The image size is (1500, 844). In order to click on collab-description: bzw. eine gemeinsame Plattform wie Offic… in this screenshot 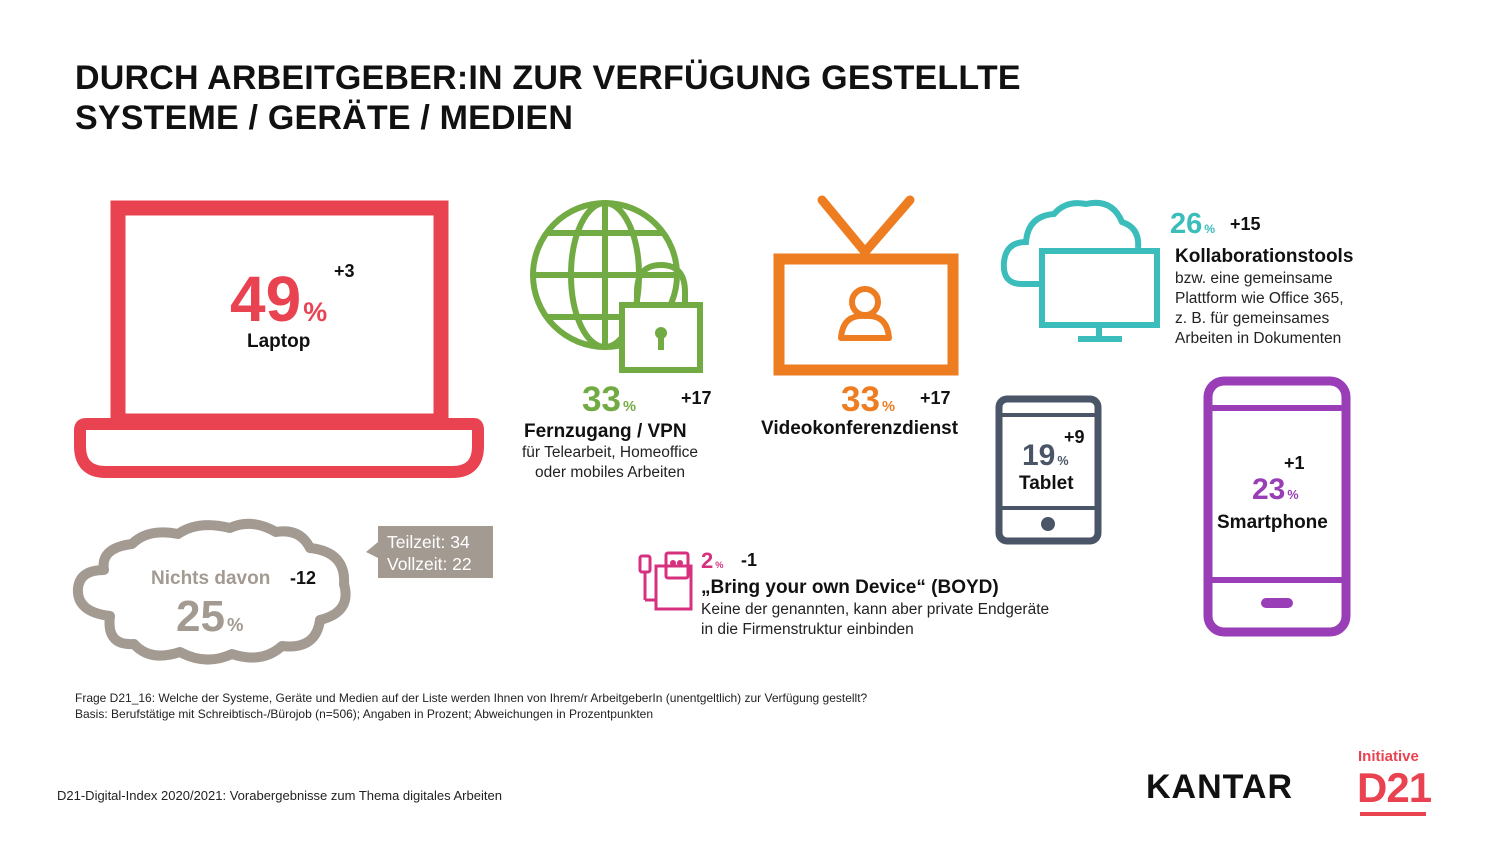, I will do `click(1259, 309)`.